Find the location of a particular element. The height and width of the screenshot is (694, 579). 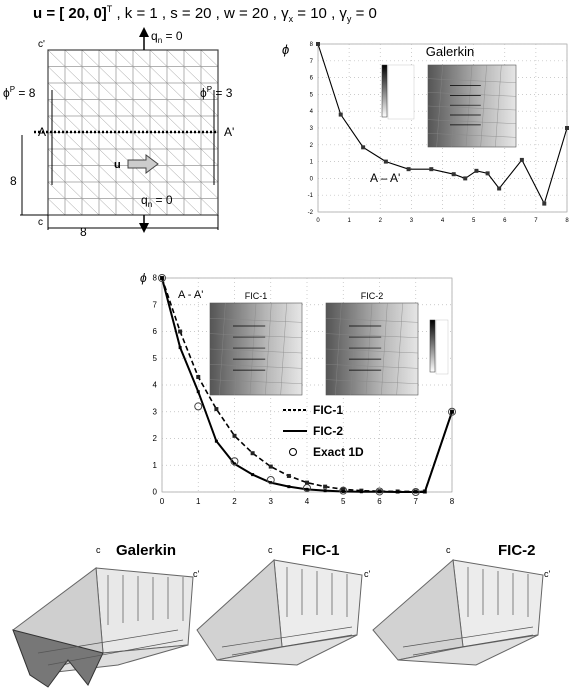

dim-bottom-label: 8 is located at coordinates (83, 232).